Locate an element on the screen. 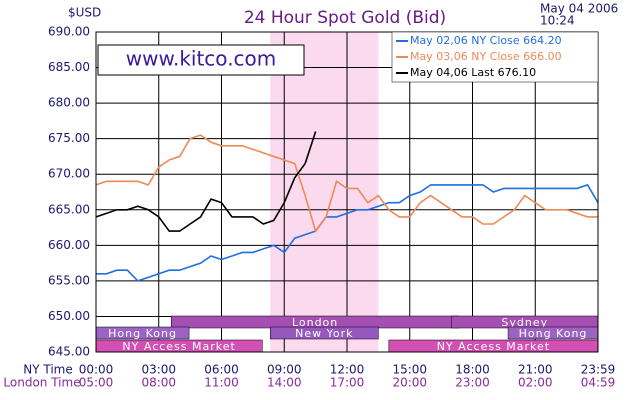  watermark-box is located at coordinates (201, 60).